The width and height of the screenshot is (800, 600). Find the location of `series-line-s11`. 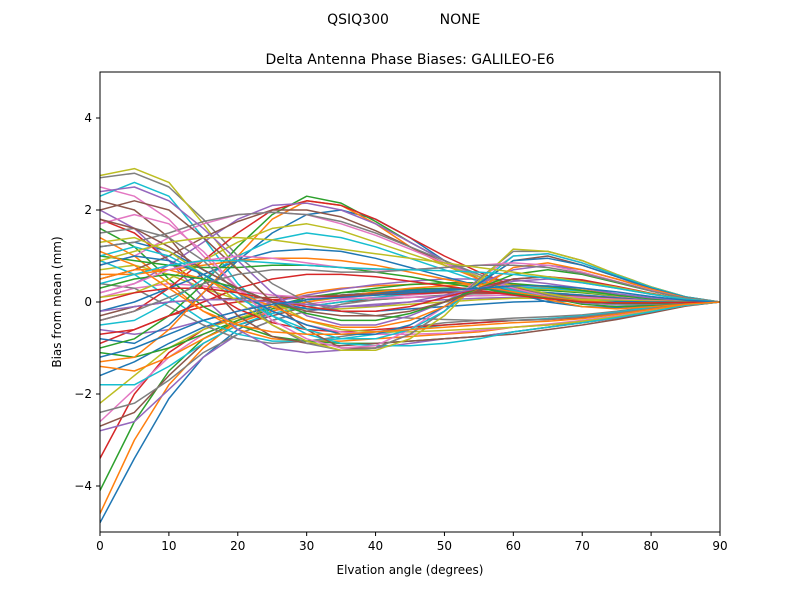

series-line-s11 is located at coordinates (410, 332).